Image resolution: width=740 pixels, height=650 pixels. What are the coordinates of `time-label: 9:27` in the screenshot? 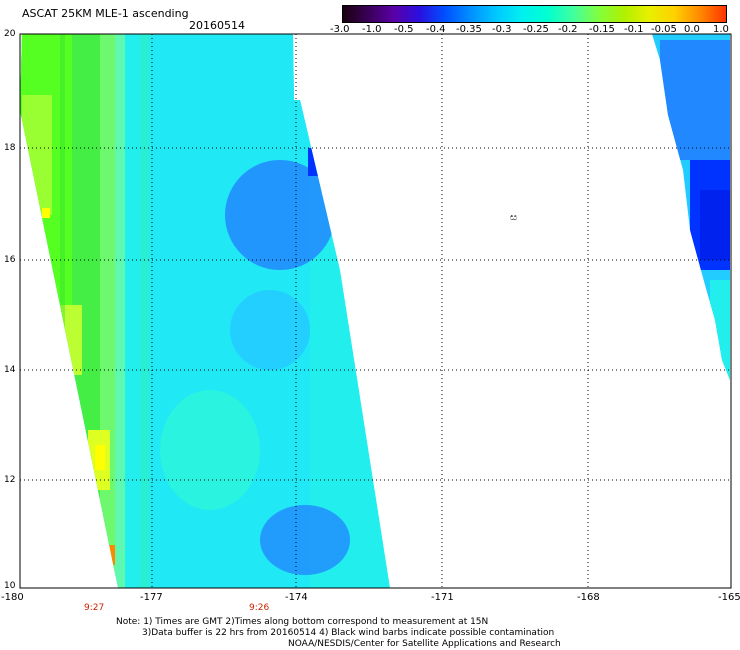 It's located at (94, 608).